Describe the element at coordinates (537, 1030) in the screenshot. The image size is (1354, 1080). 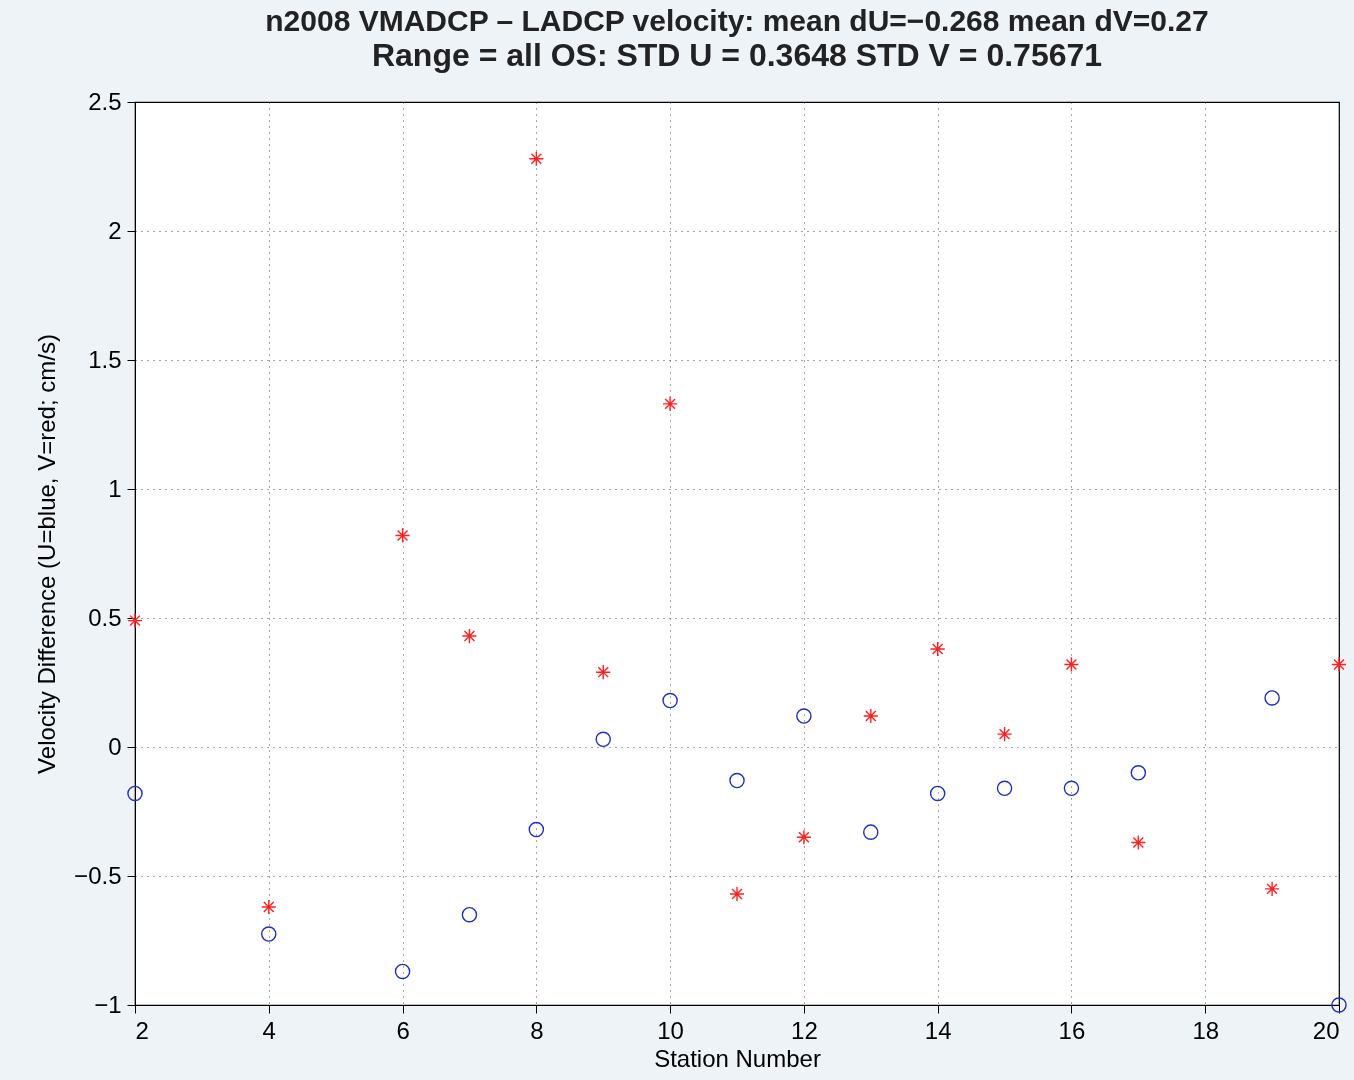
I see `x-tick-label: 8` at that location.